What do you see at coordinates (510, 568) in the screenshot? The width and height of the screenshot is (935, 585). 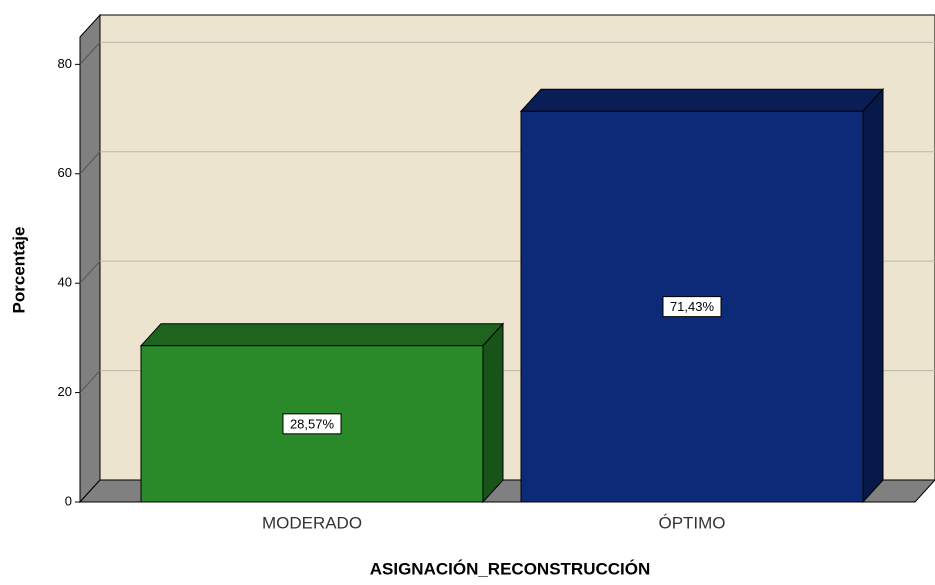 I see `x-axis-title: ASIGNACIÓN_RECONSTRUCCIÓN` at bounding box center [510, 568].